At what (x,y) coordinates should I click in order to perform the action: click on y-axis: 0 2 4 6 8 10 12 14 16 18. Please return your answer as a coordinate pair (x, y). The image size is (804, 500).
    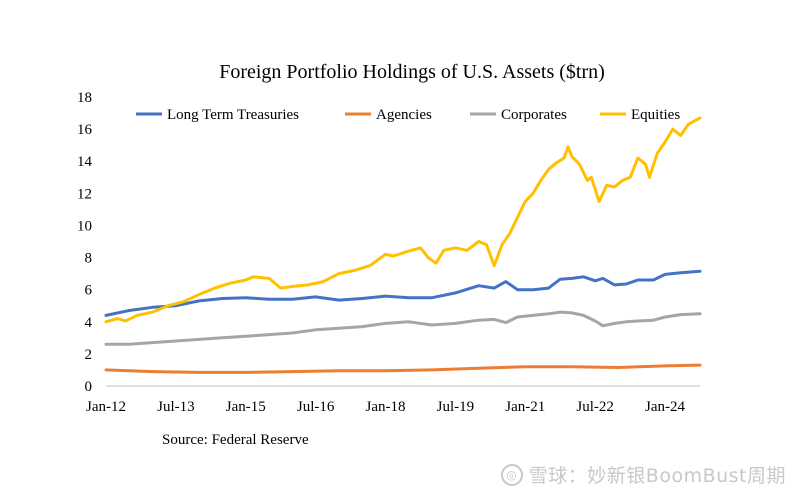
    Looking at the image, I should click on (85, 242).